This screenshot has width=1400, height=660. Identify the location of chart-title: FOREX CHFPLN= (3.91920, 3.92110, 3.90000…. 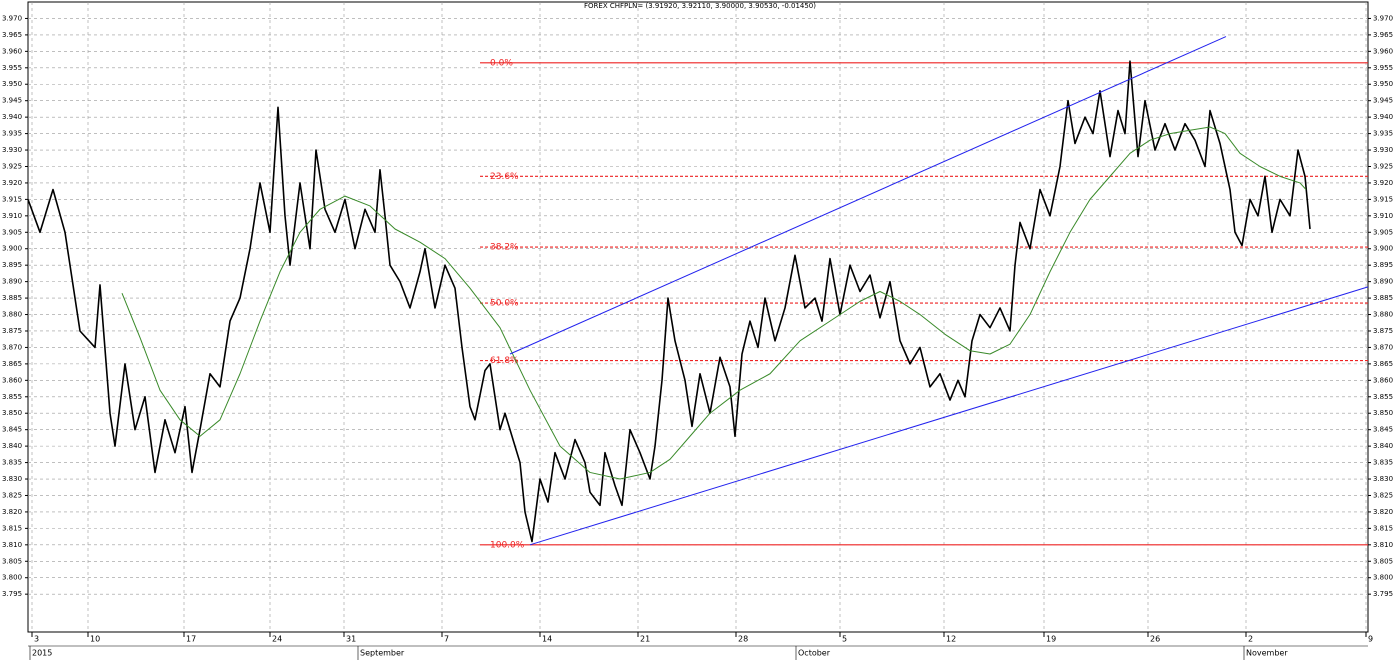
(700, 6).